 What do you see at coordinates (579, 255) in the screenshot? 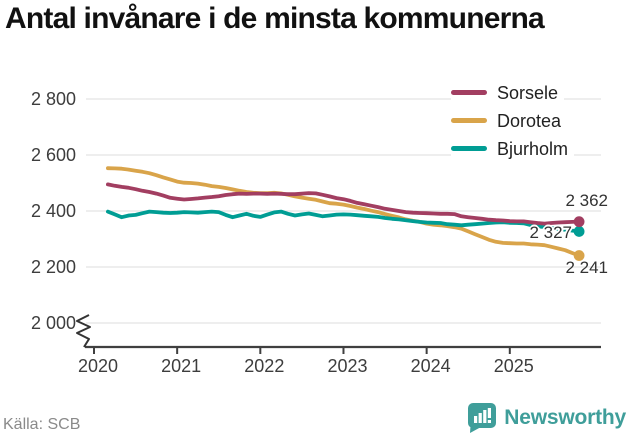
I see `series-end-dot-dorotea` at bounding box center [579, 255].